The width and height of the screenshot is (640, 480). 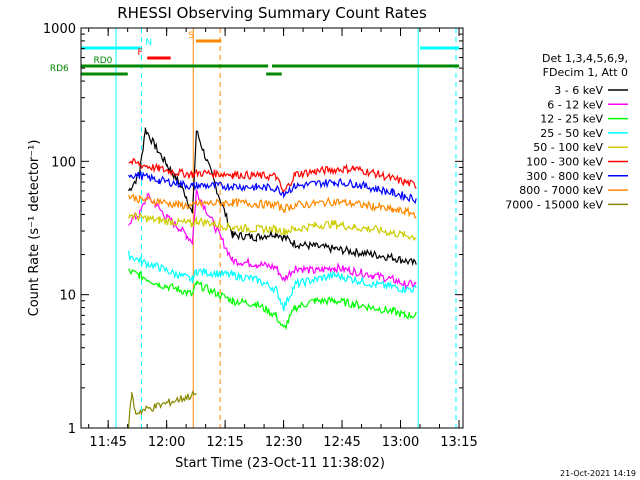 What do you see at coordinates (224, 442) in the screenshot?
I see `x-tick-label: 12:15` at bounding box center [224, 442].